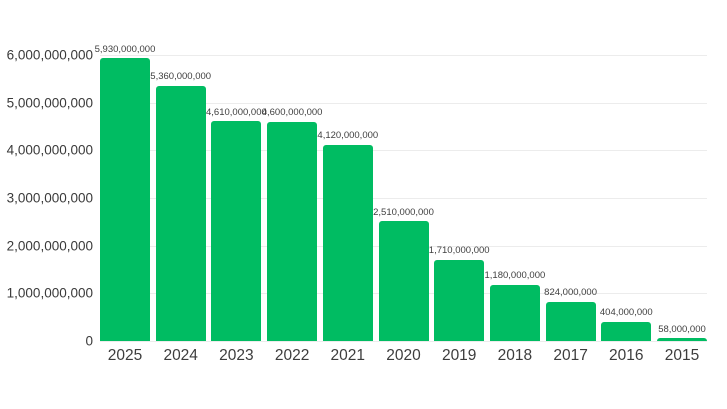 The width and height of the screenshot is (727, 409). Describe the element at coordinates (626, 313) in the screenshot. I see `bar-value-label: 404,000,000` at that location.